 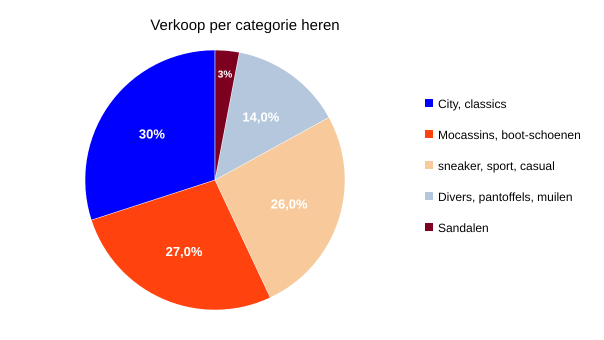 What do you see at coordinates (261, 116) in the screenshot?
I see `data-label: 14,0%` at bounding box center [261, 116].